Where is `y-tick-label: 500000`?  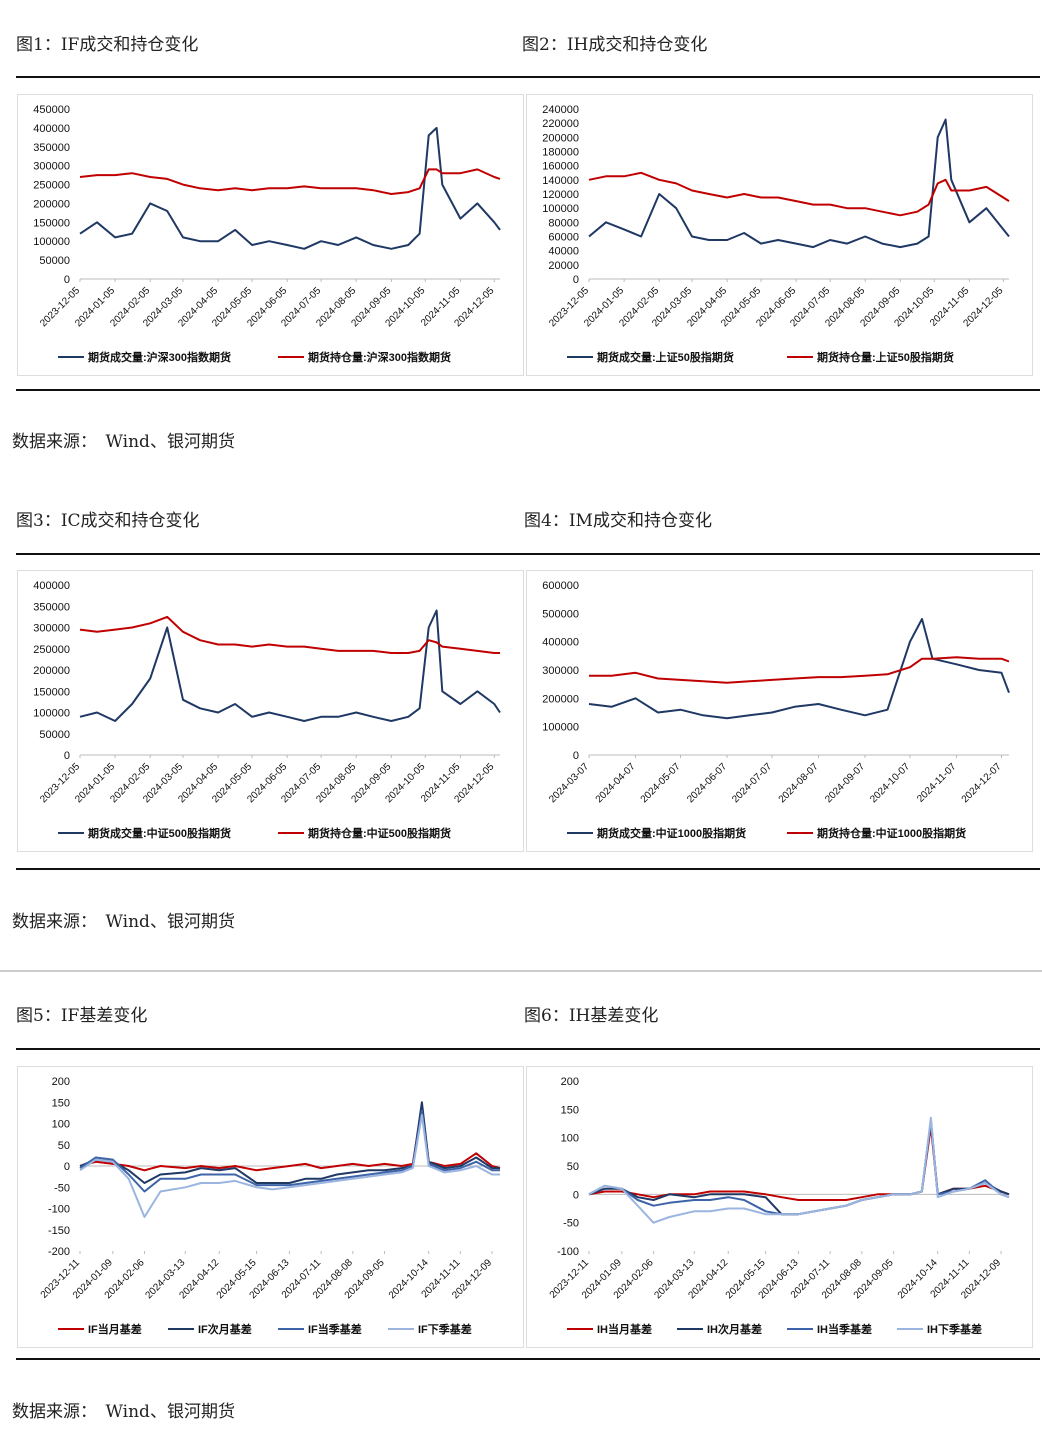 y-tick-label: 500000 is located at coordinates (560, 614).